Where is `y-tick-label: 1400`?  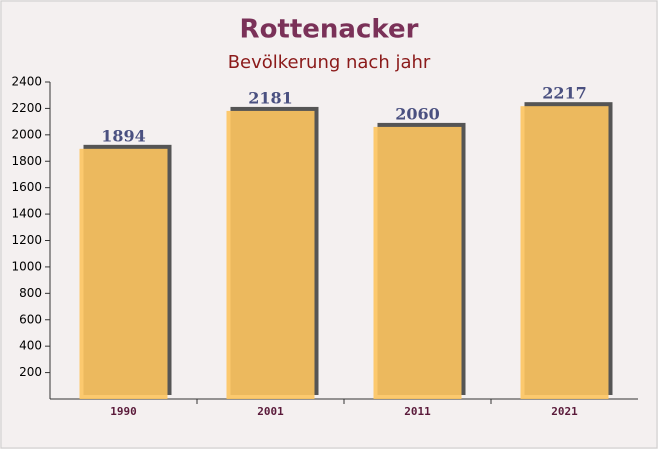 y-tick-label: 1400 is located at coordinates (26, 214).